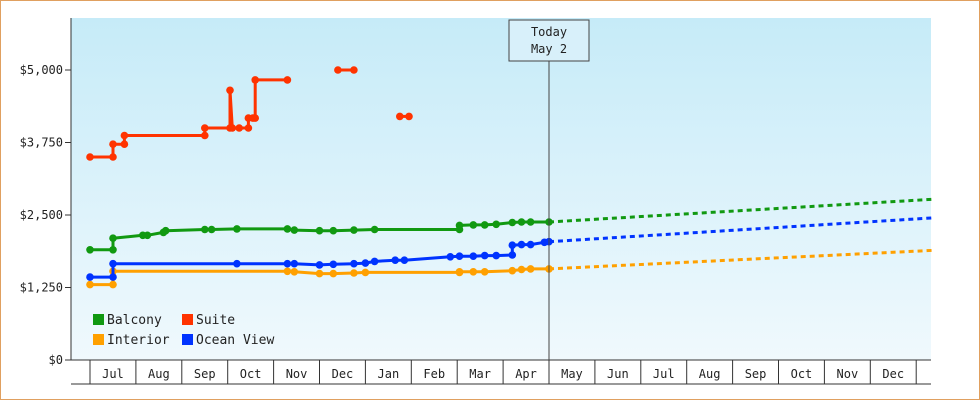  I want to click on interior-forecast-line, so click(740, 259).